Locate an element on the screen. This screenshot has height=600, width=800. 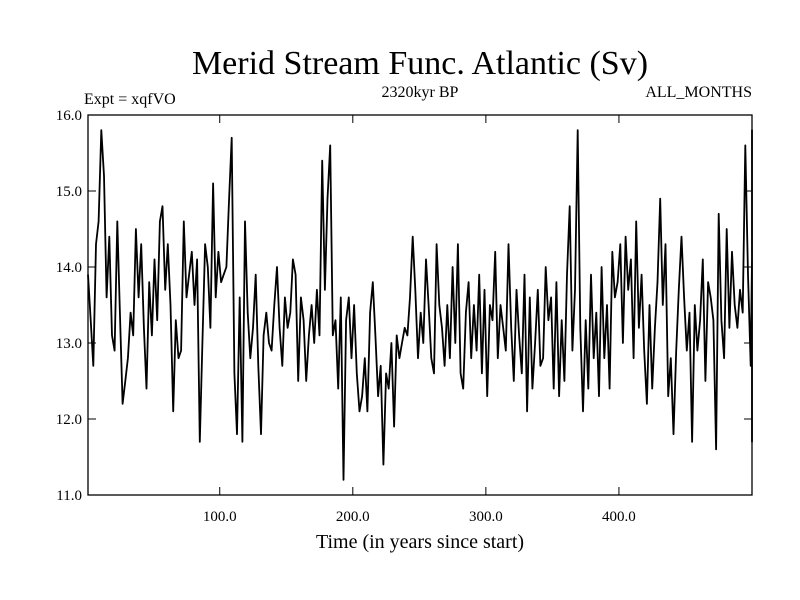
y-tick-label: 14.0 is located at coordinates (69, 268).